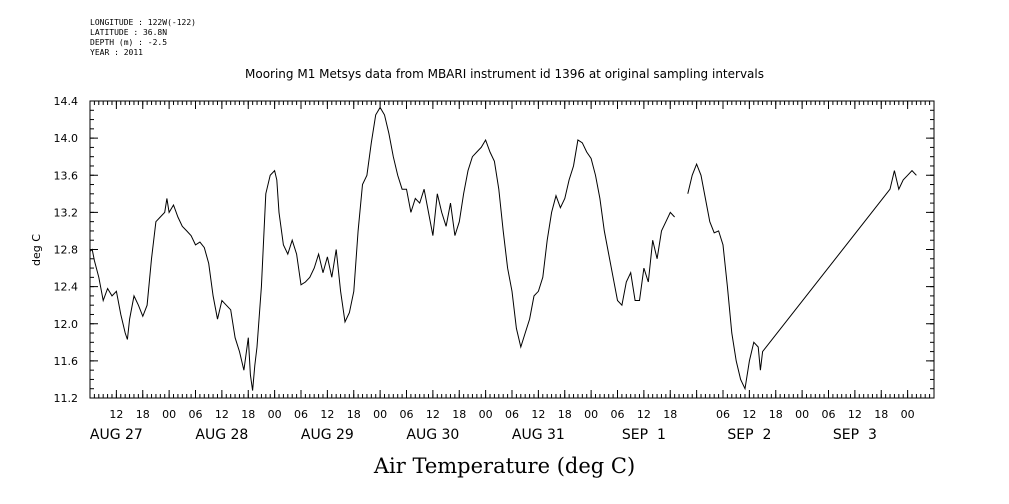  Describe the element at coordinates (855, 435) in the screenshot. I see `x-day-label: SEP 3` at that location.